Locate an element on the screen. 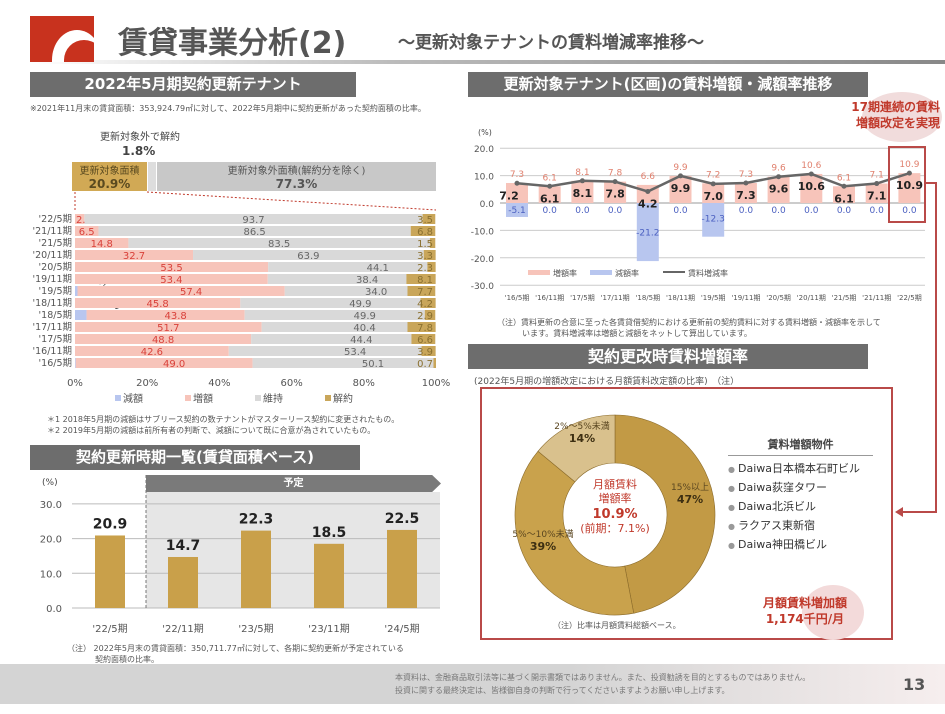 This screenshot has height=714, width=945. data-label: 22.3 is located at coordinates (256, 520).